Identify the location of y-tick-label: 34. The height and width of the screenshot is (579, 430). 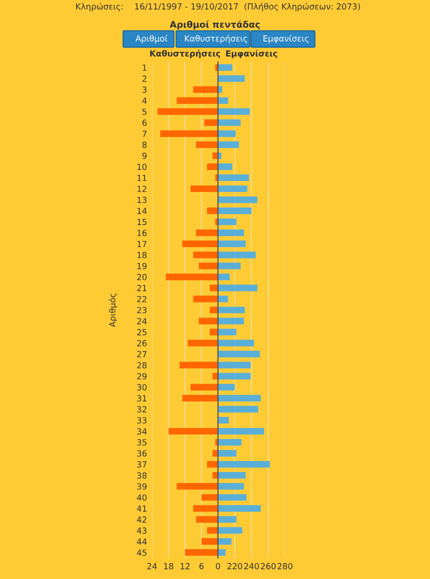
(142, 431).